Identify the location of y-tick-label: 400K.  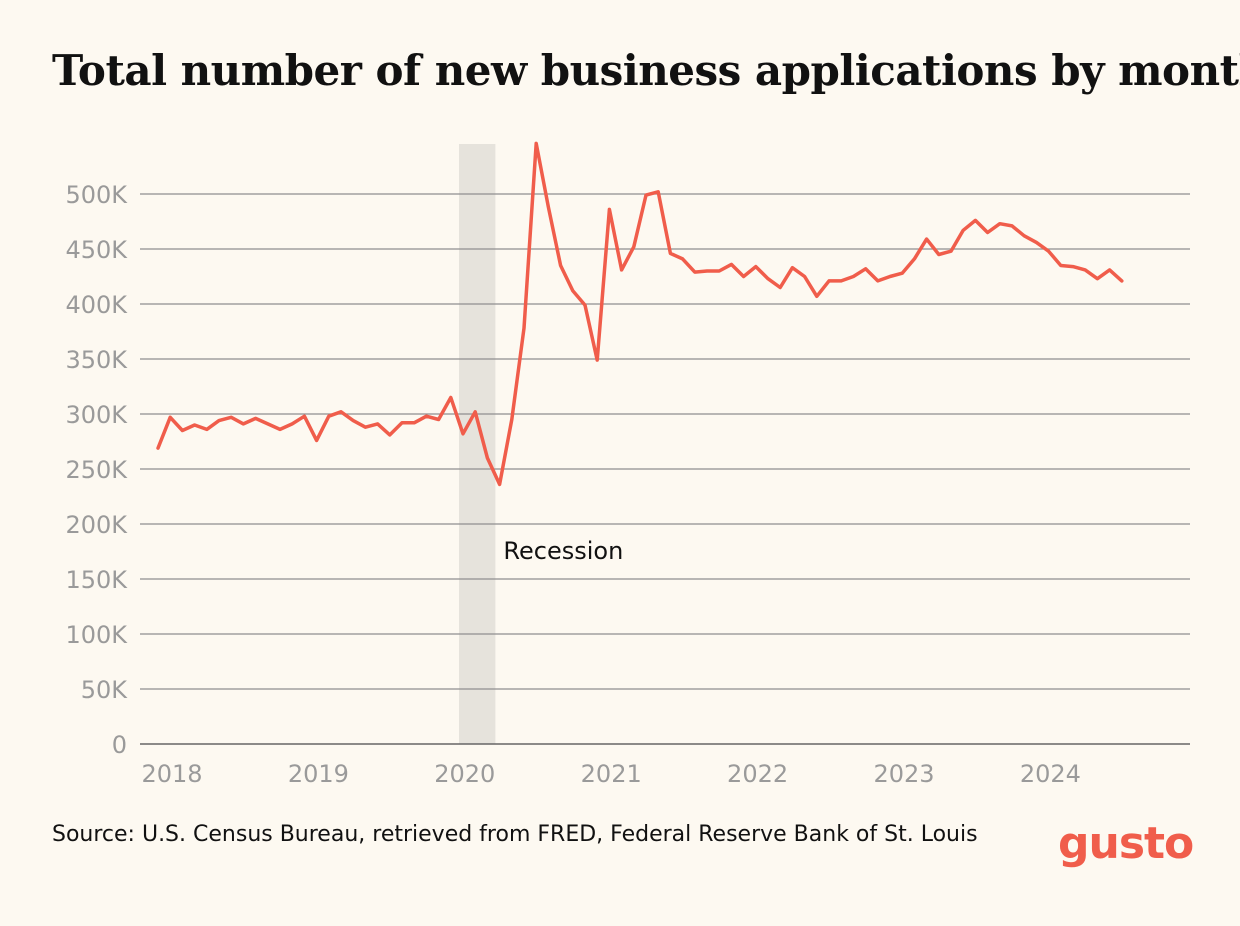
(96, 305).